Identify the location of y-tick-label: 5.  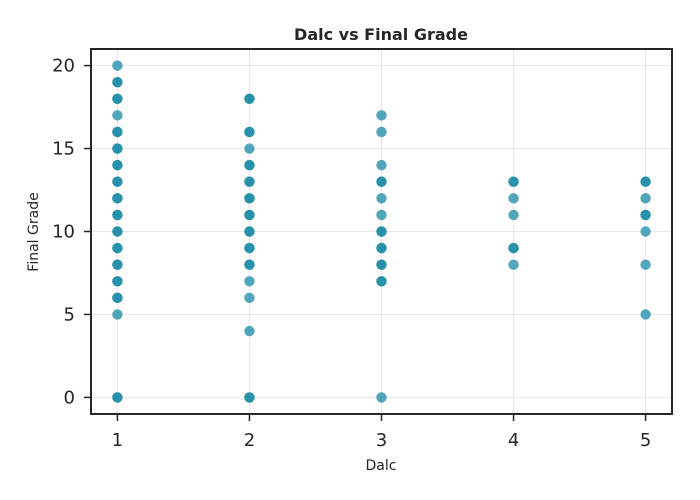
(69, 314).